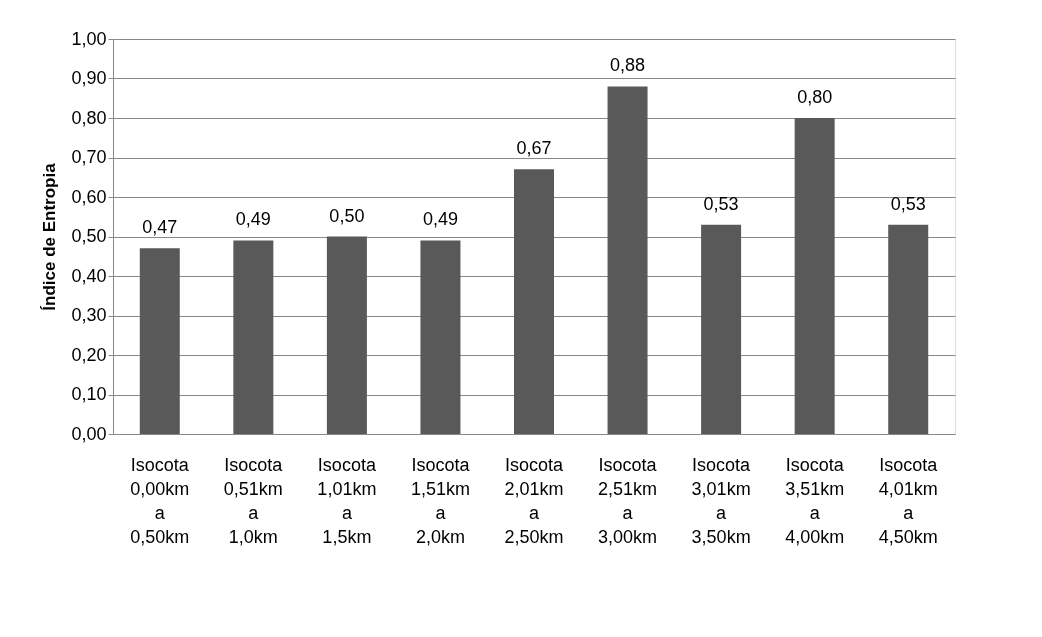  I want to click on y-axis-title: Índice de Entropia, so click(50, 236).